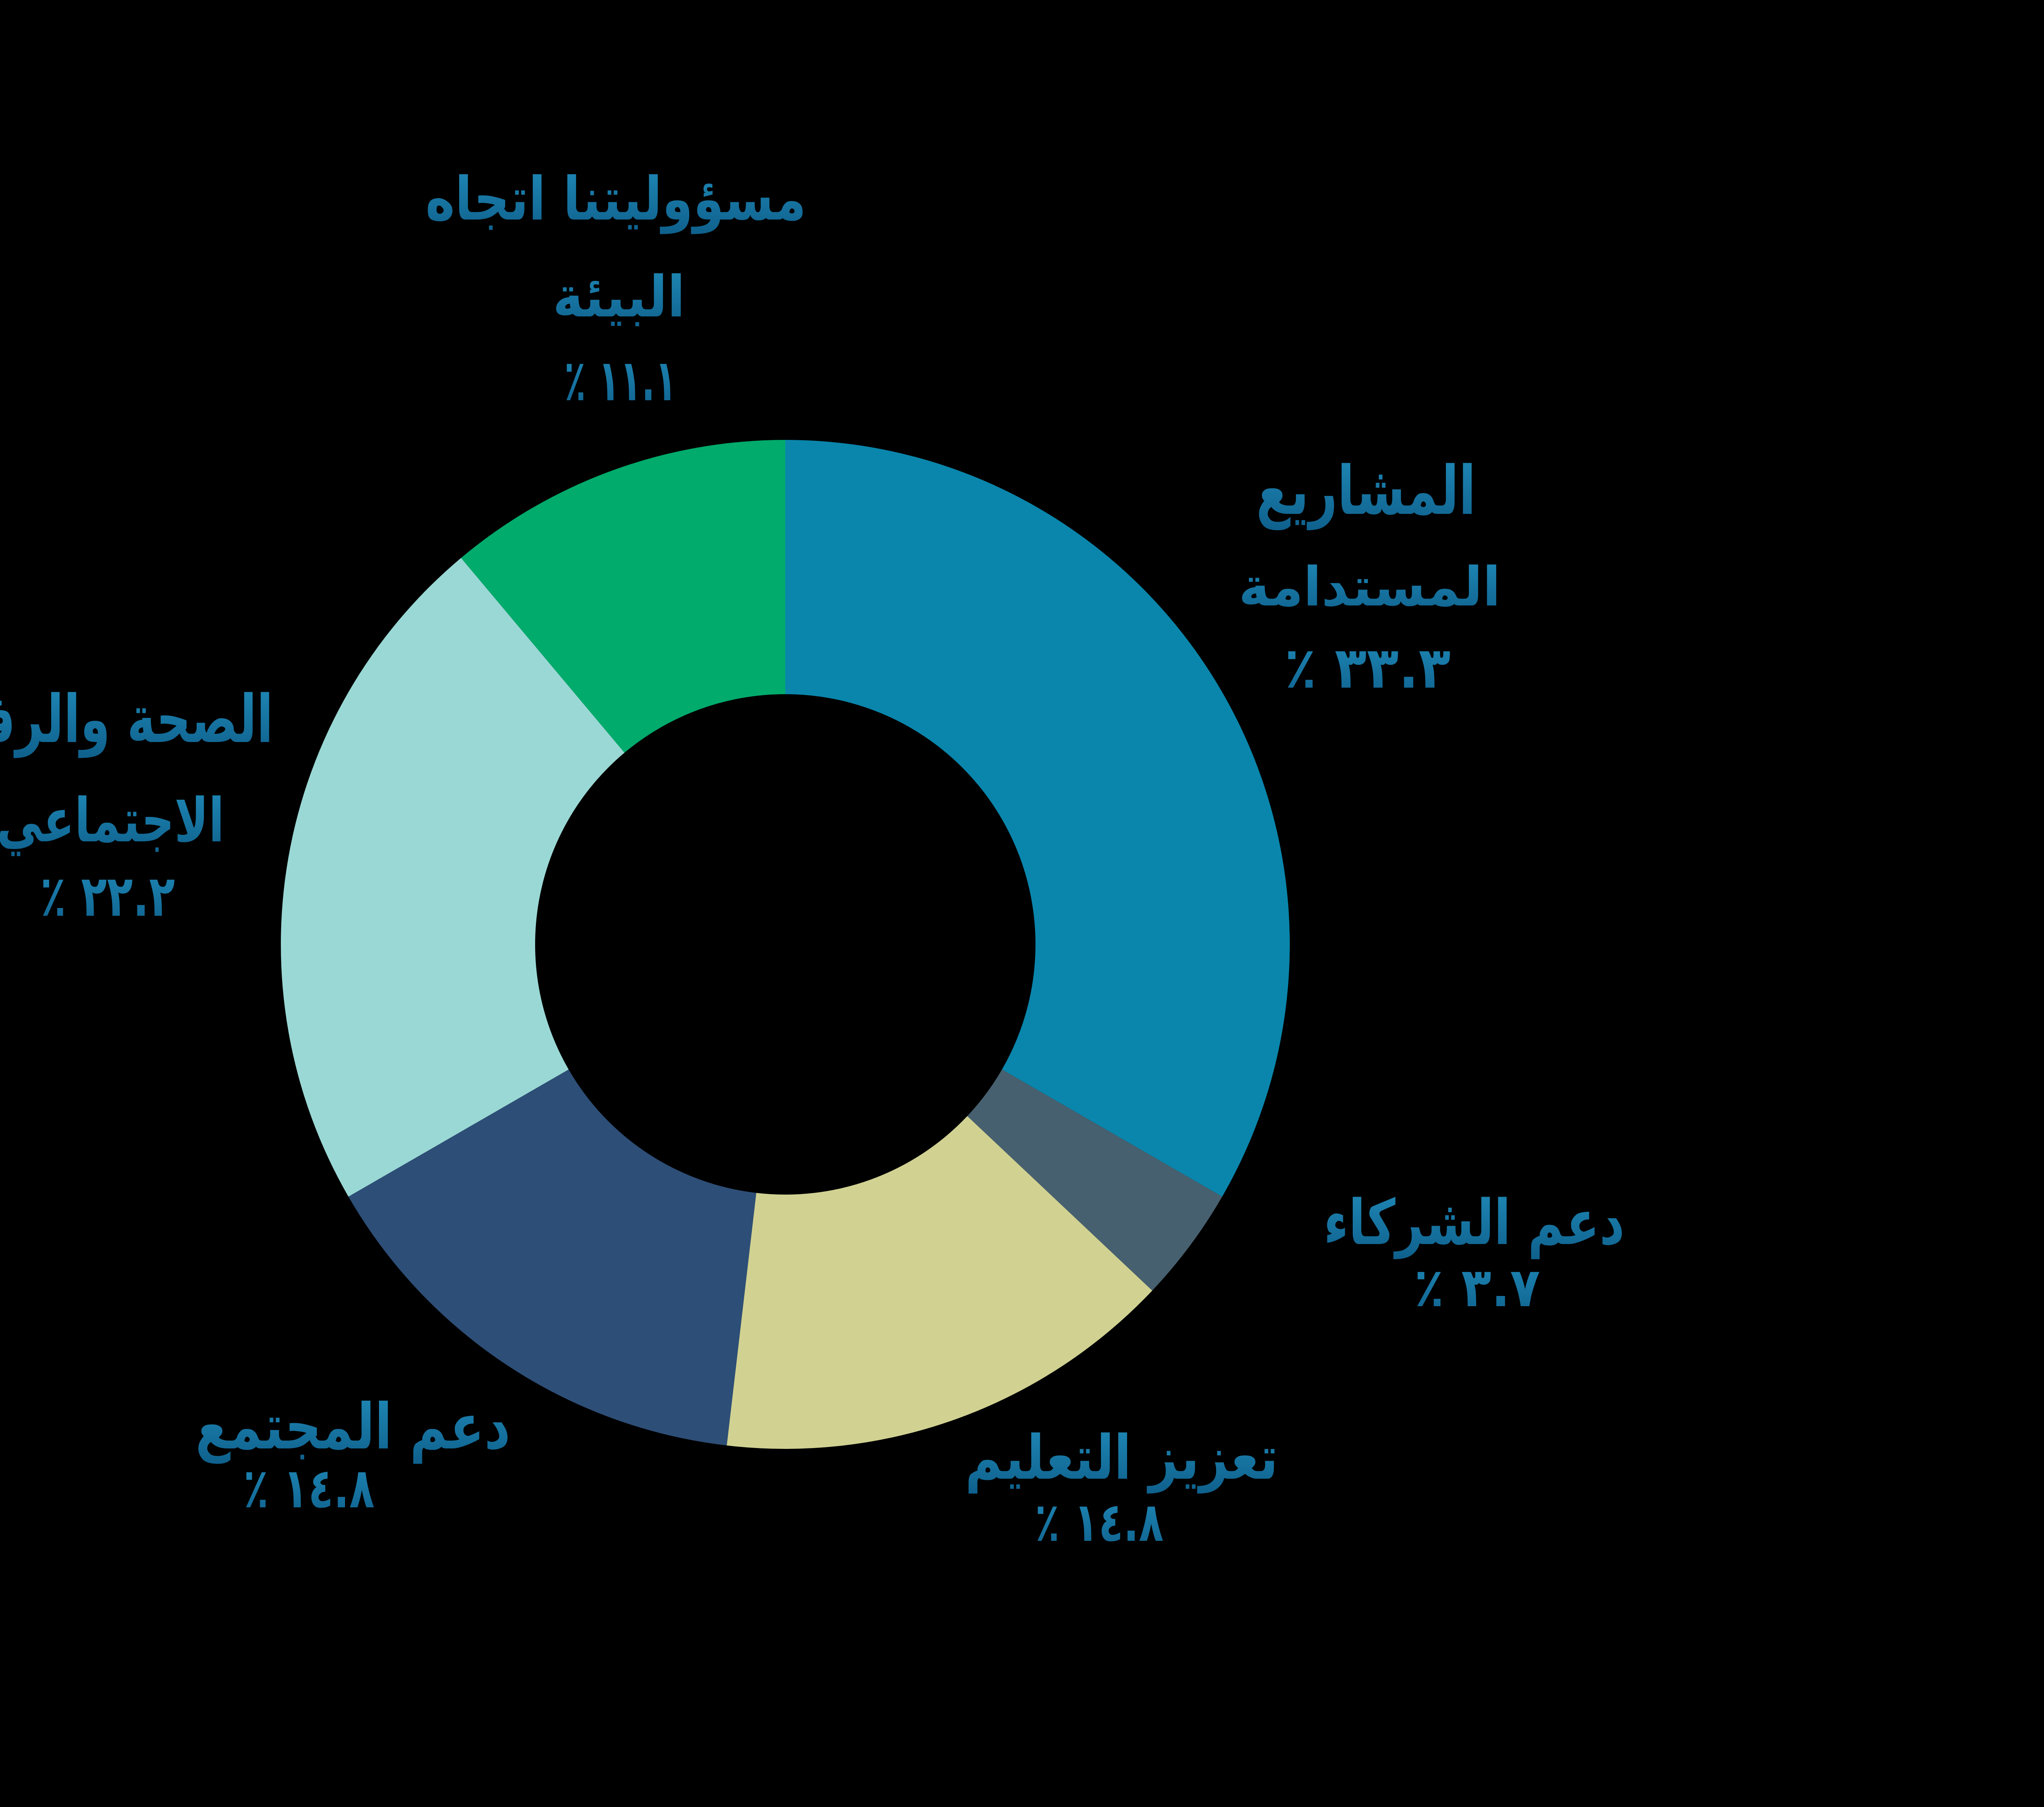 The height and width of the screenshot is (1807, 2044). Describe the element at coordinates (1474, 1227) in the screenshot. I see `label-partner-support-line-1: دعم الشركاء` at that location.